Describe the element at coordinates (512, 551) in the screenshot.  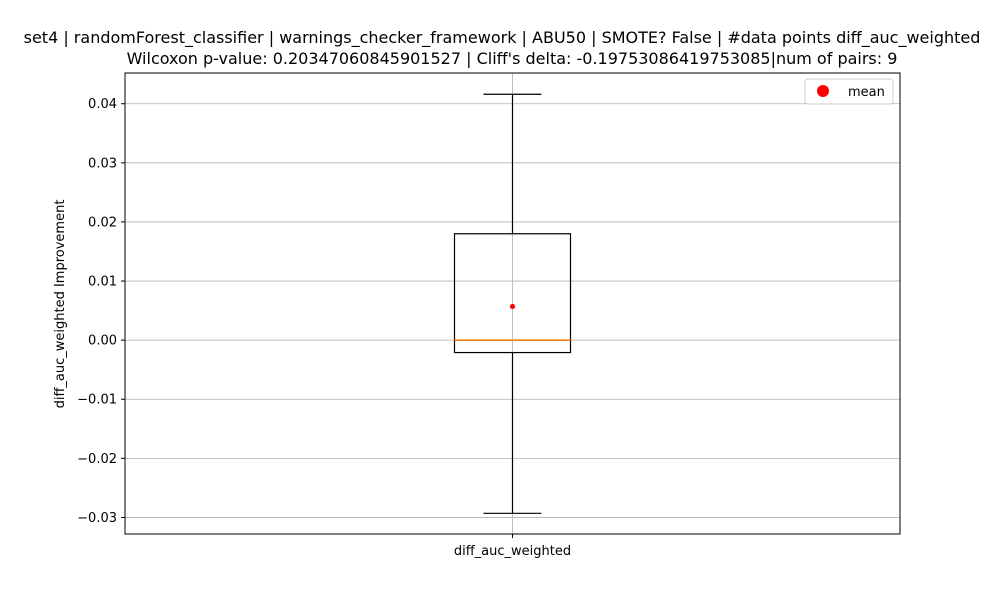
I see `x-tick-label: diff_auc_weighted` at that location.